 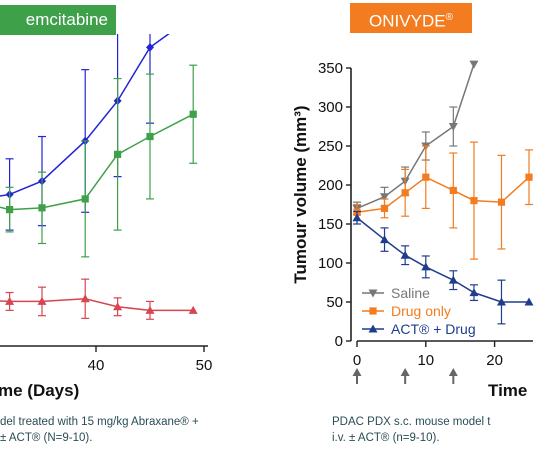 I want to click on y-tick-label: 0, so click(x=339, y=341).